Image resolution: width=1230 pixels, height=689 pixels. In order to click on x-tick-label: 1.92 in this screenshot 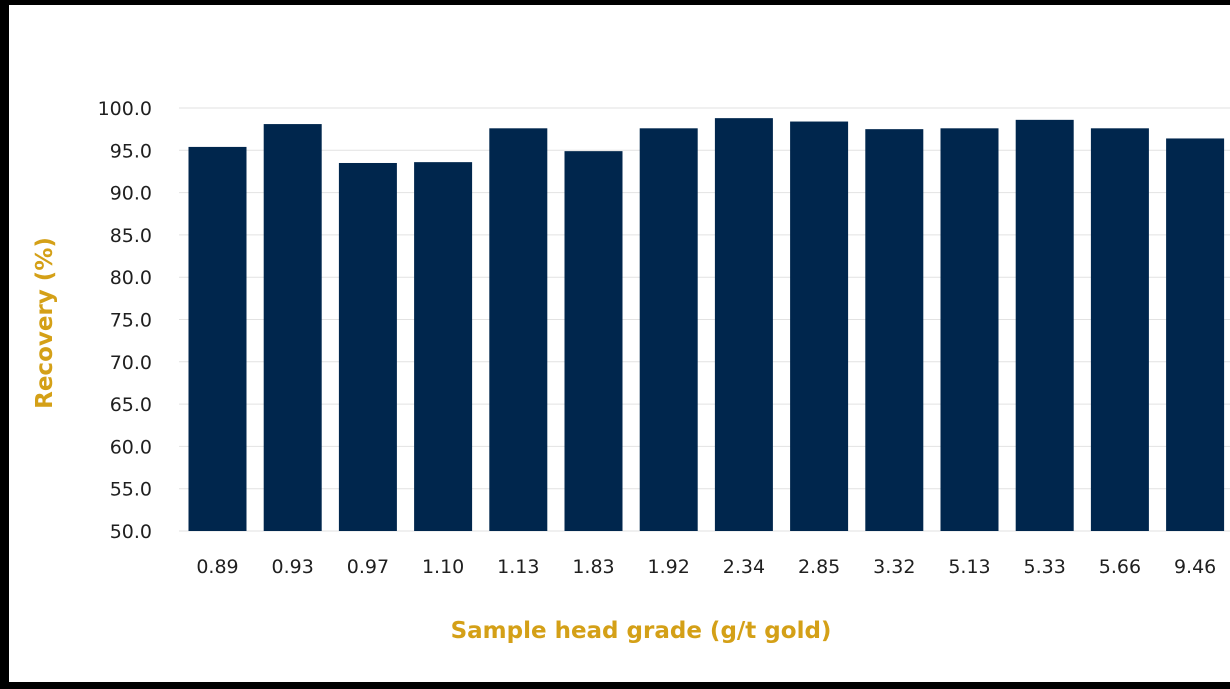, I will do `click(669, 567)`.